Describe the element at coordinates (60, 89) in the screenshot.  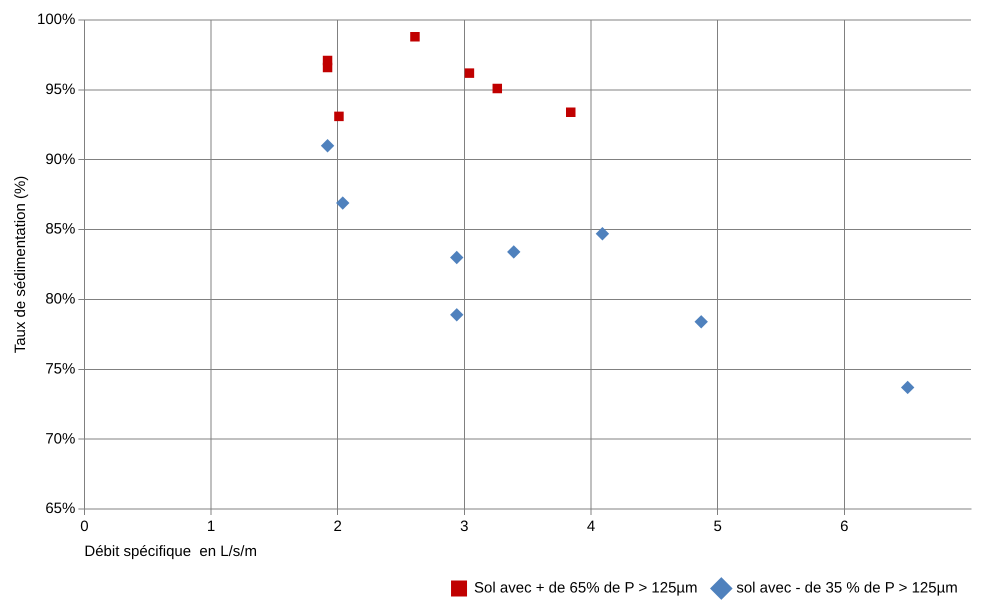
I see `y-tick-label: 95%` at that location.